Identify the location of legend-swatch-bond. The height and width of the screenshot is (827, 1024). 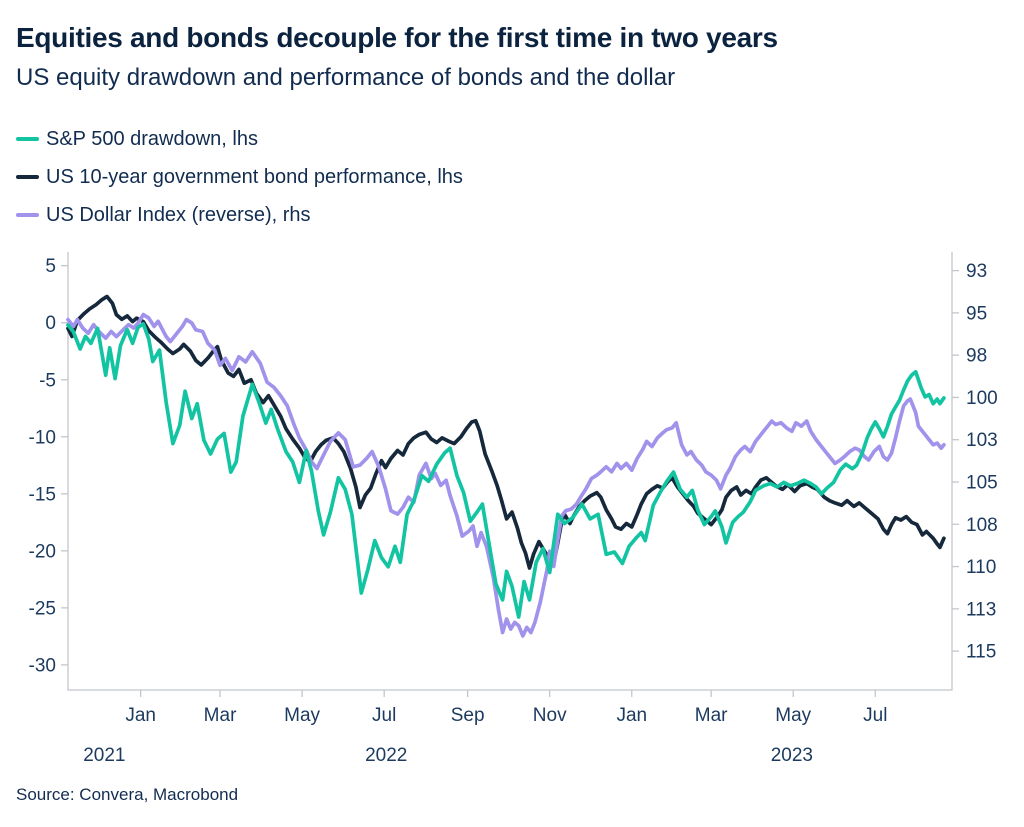
(27, 177).